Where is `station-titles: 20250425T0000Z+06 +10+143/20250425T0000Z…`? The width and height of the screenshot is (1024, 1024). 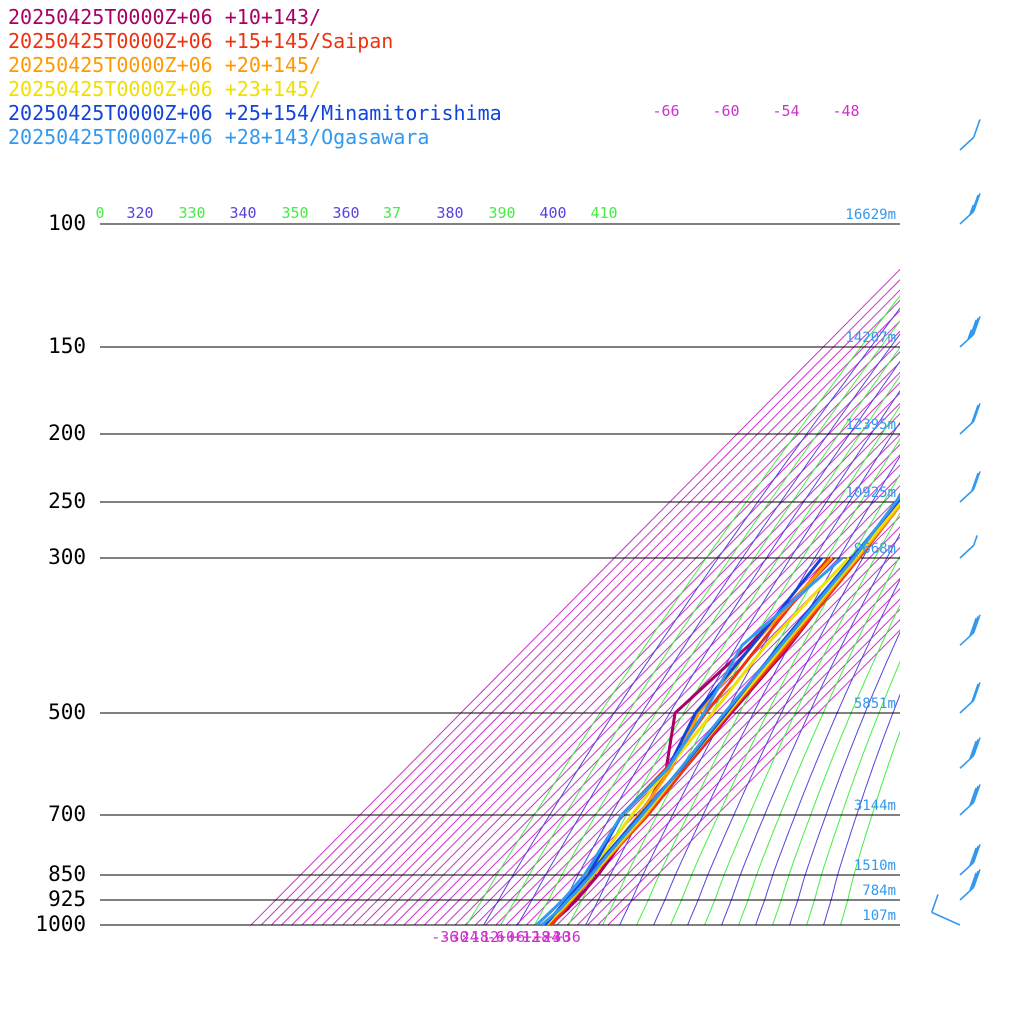 station-titles: 20250425T0000Z+06 +10+143/20250425T0000Z… is located at coordinates (255, 77).